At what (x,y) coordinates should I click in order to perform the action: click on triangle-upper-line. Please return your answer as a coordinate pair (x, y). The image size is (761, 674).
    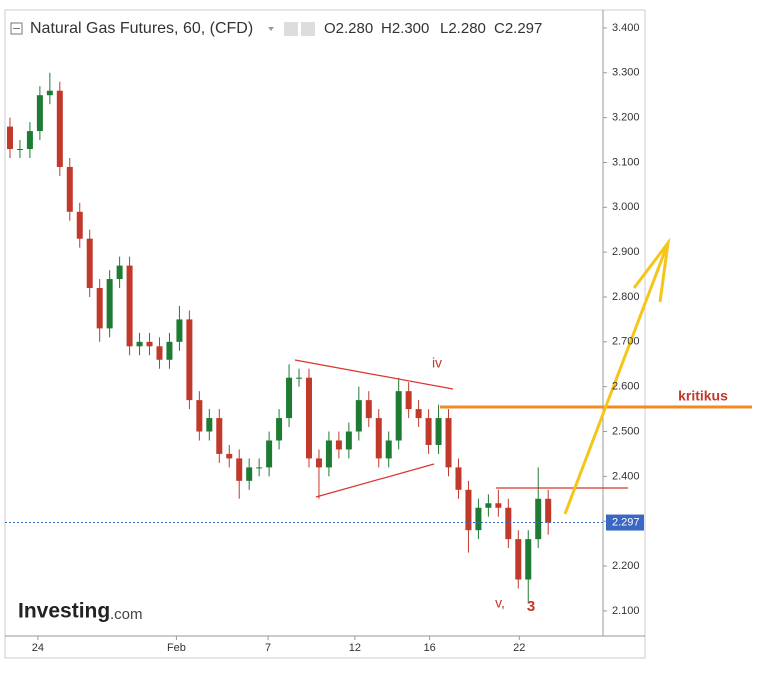
    Looking at the image, I should click on (374, 374).